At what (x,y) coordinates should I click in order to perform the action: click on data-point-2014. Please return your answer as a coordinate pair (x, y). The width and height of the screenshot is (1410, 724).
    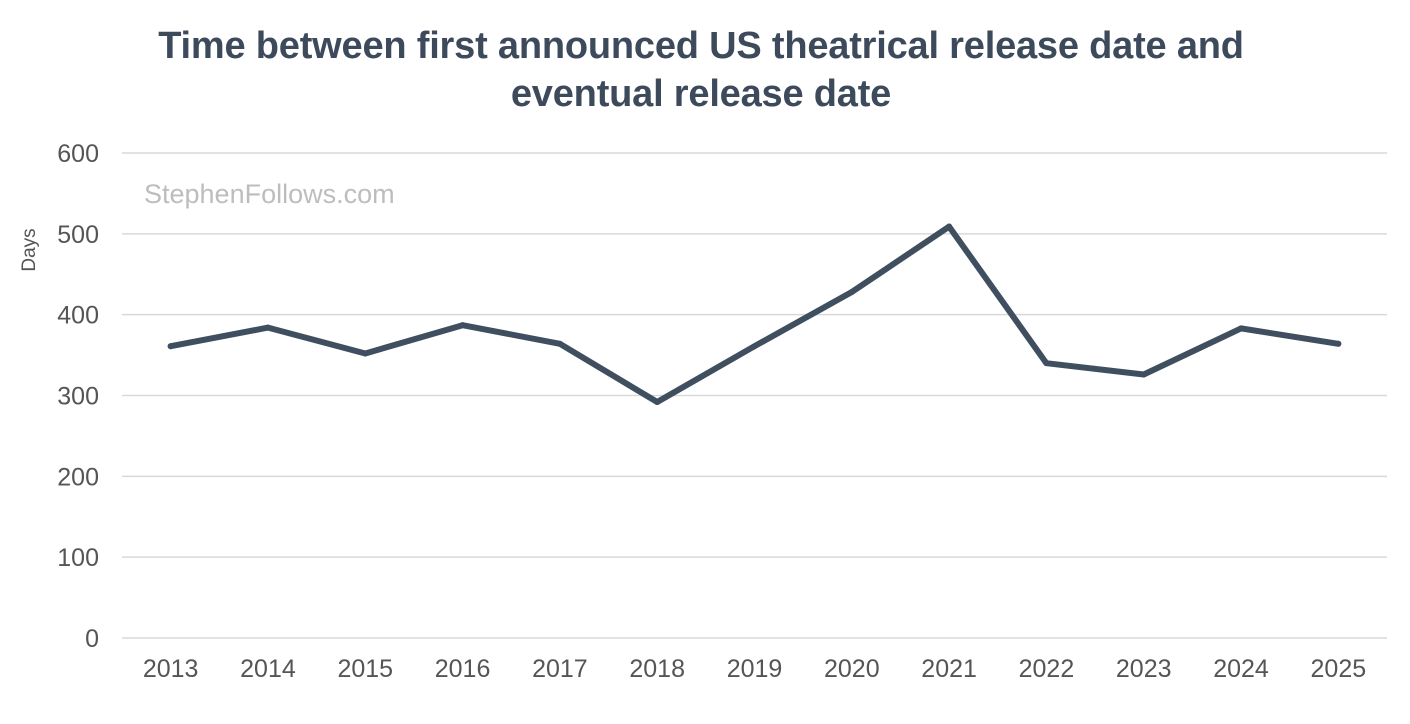
    Looking at the image, I should click on (267, 327).